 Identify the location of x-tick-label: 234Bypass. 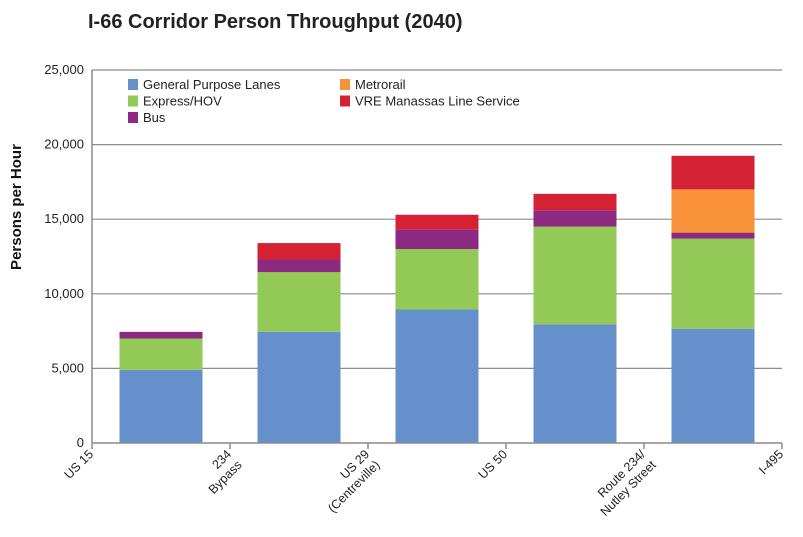
(220, 472).